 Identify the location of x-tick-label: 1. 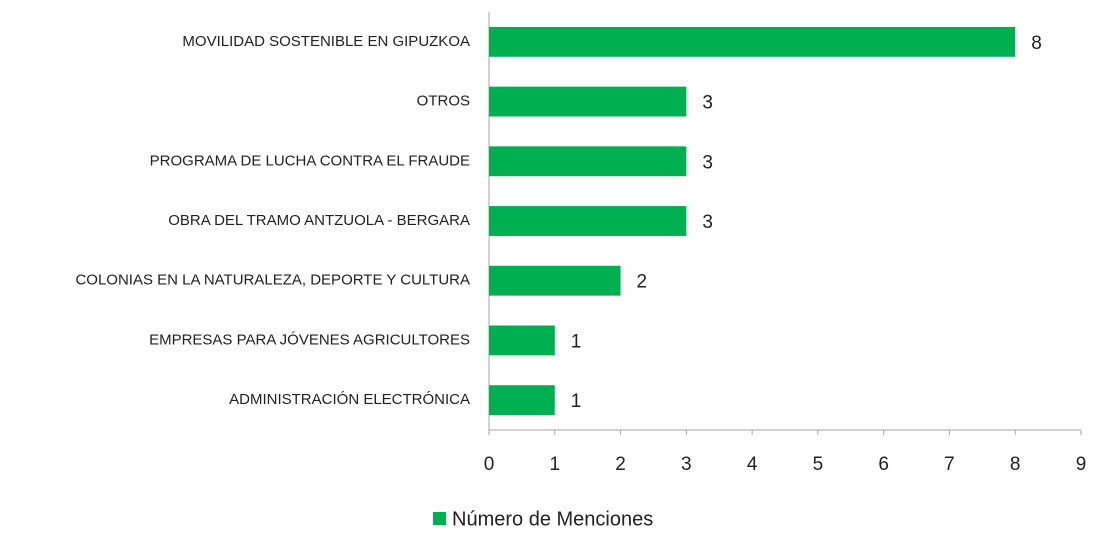
(554, 464).